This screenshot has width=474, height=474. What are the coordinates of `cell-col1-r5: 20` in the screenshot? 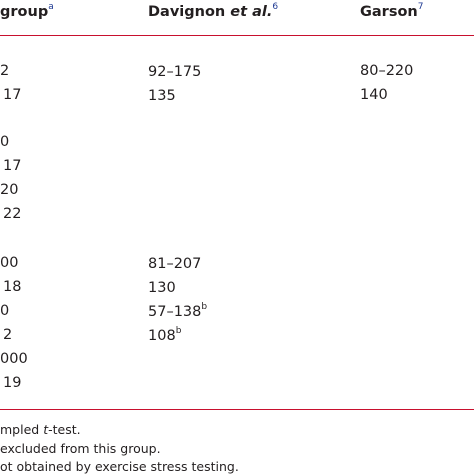 It's located at (9, 190).